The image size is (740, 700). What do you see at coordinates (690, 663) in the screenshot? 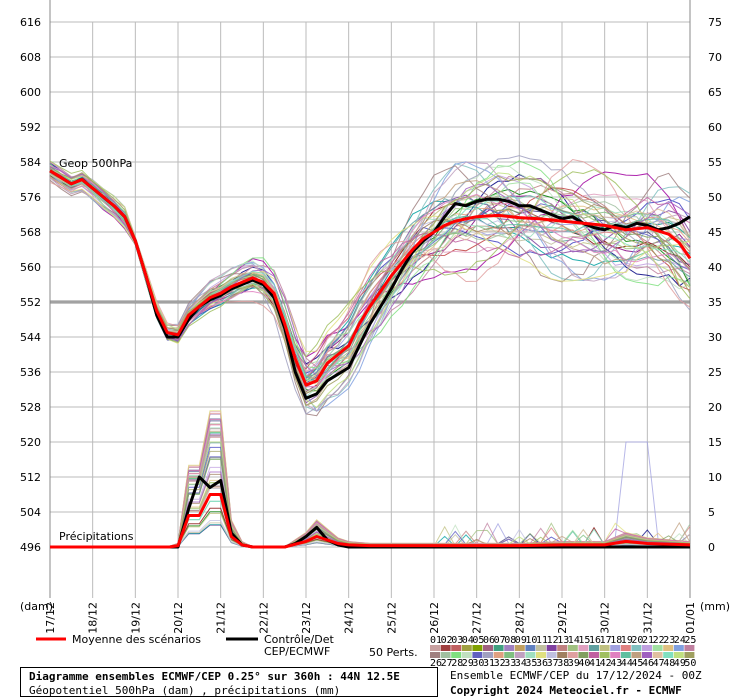
I see `perts-number: 50` at bounding box center [690, 663].